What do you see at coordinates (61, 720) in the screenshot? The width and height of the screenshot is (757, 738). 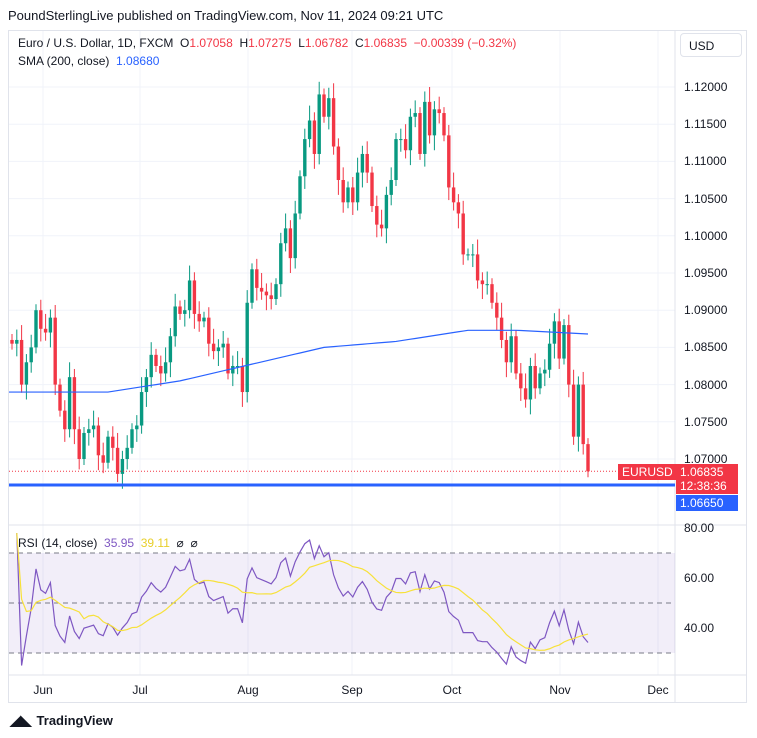 I see `tradingview-logo: ◢◣ TradingView` at bounding box center [61, 720].